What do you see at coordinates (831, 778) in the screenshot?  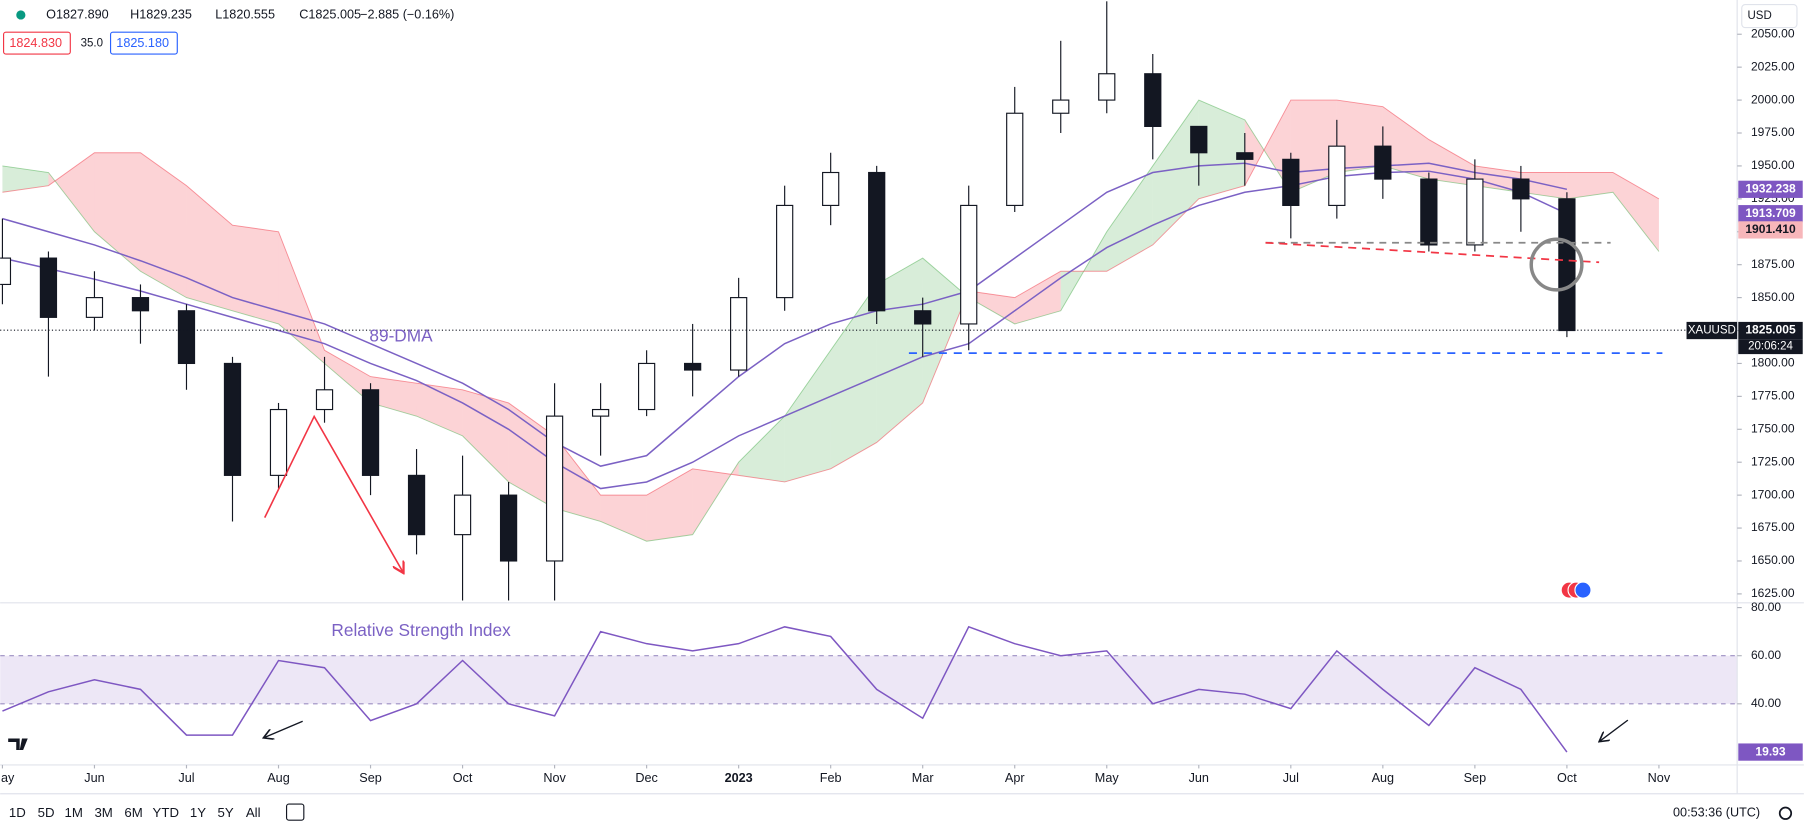 I see `x-tick-label: Feb` at bounding box center [831, 778].